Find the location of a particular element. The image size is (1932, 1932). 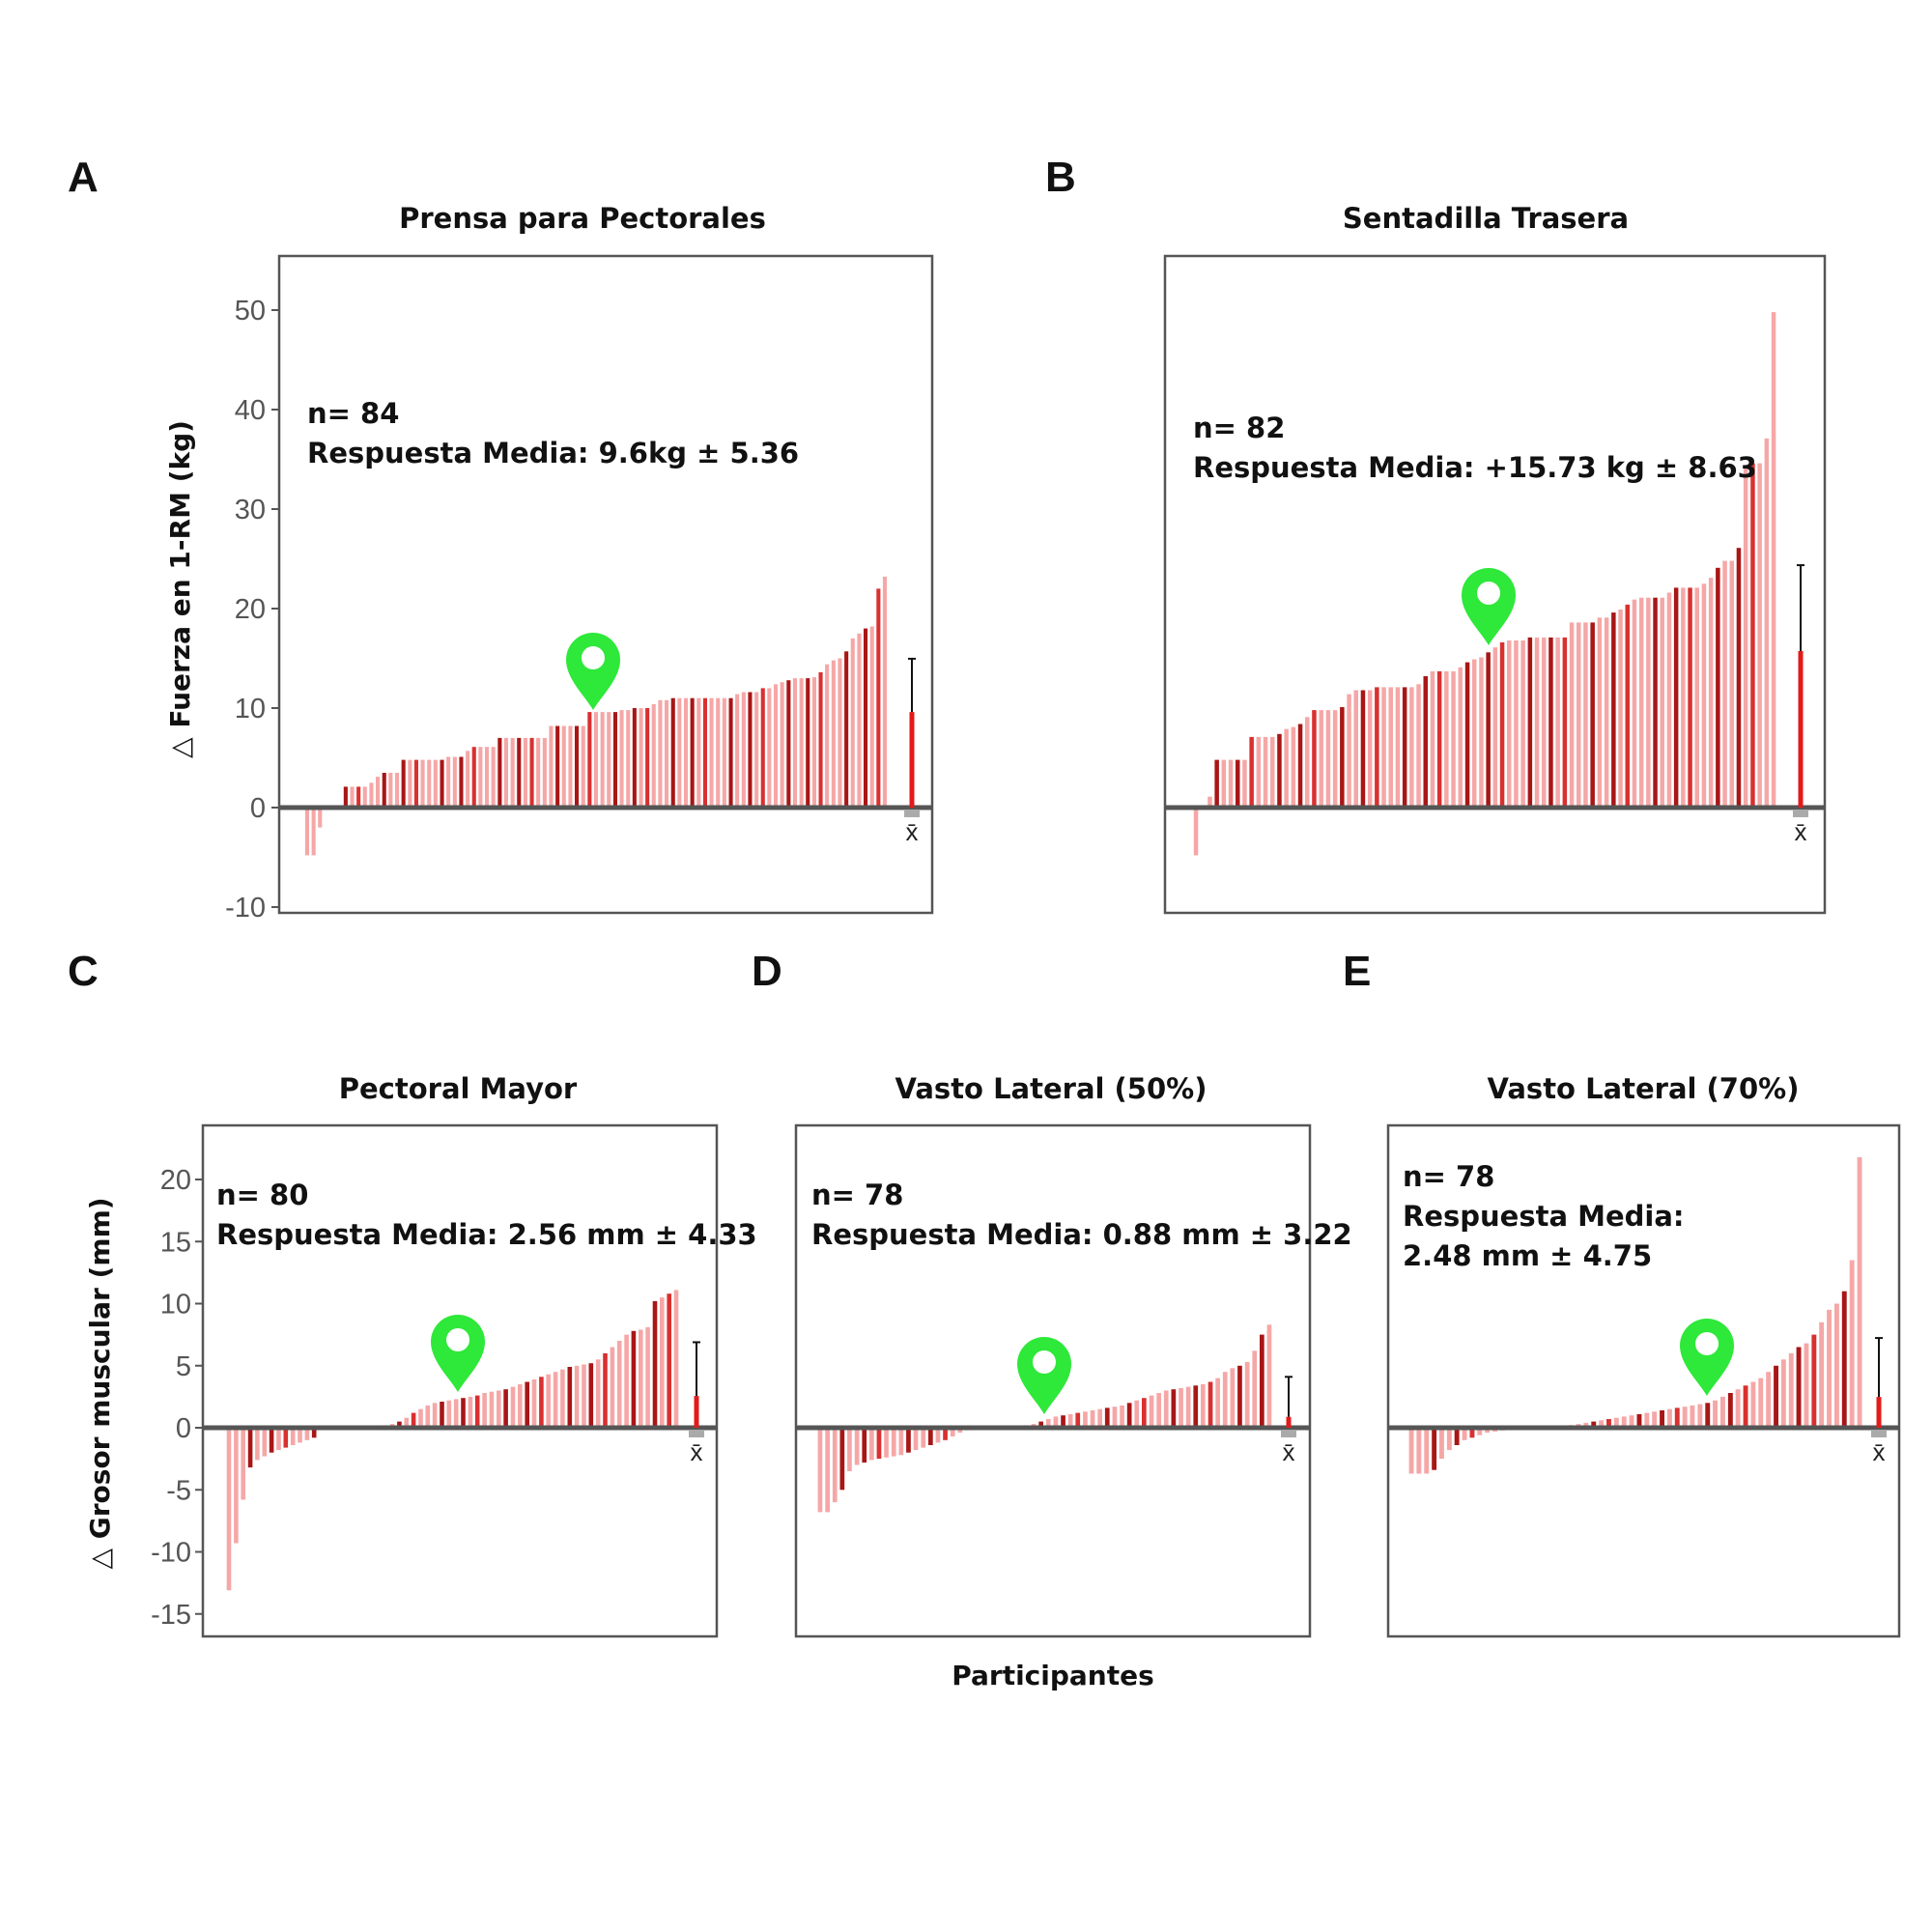

plot-panel-b: x̄ n= 82 Respuesta Media: +15.73 kg ± 8.63 is located at coordinates (1495, 584).